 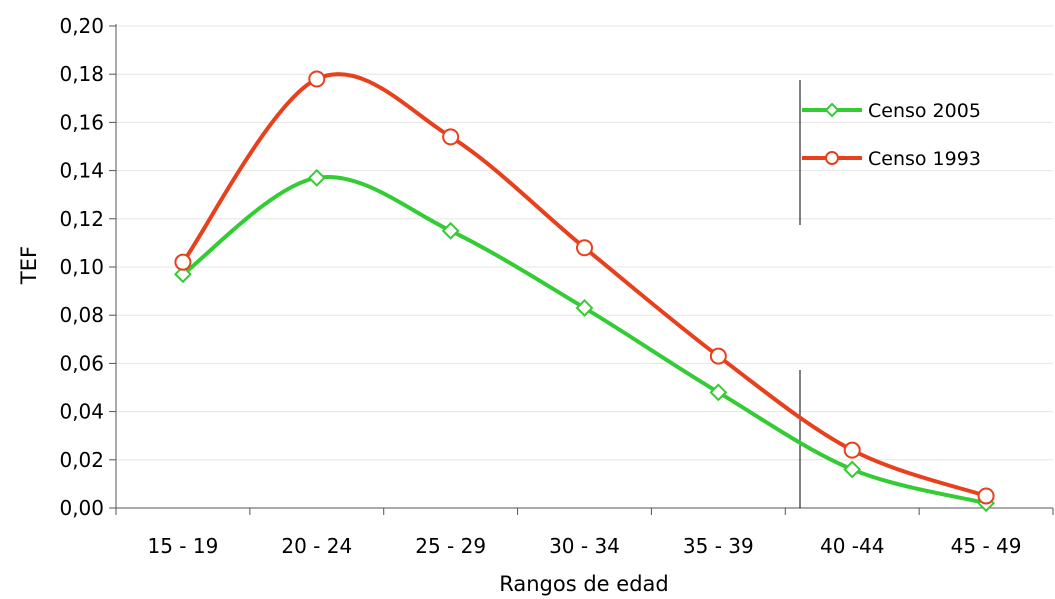 What do you see at coordinates (81, 26) in the screenshot?
I see `y-tick-label: 0,20` at bounding box center [81, 26].